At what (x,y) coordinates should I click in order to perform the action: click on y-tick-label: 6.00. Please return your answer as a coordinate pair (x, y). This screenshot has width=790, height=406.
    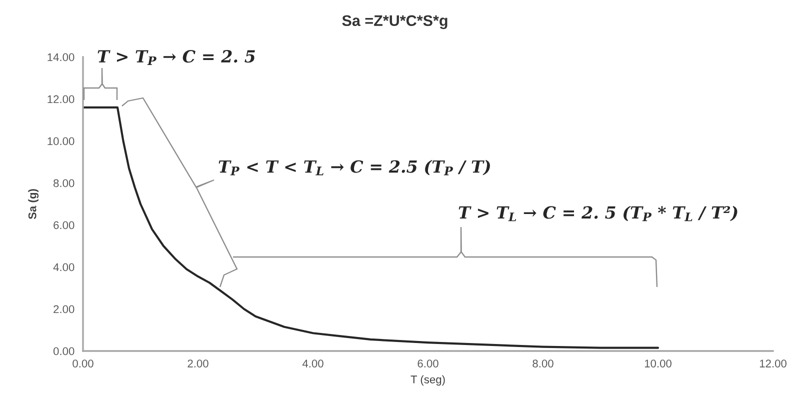
    Looking at the image, I should click on (64, 225).